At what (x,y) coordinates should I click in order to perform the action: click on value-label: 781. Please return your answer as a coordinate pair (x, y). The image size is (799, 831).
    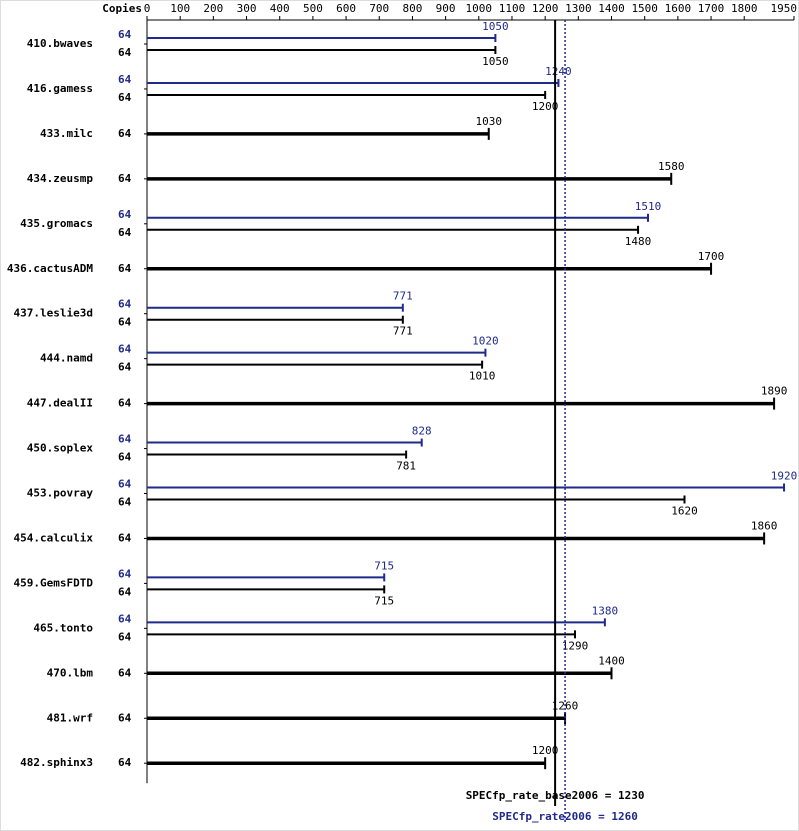
    Looking at the image, I should click on (406, 466).